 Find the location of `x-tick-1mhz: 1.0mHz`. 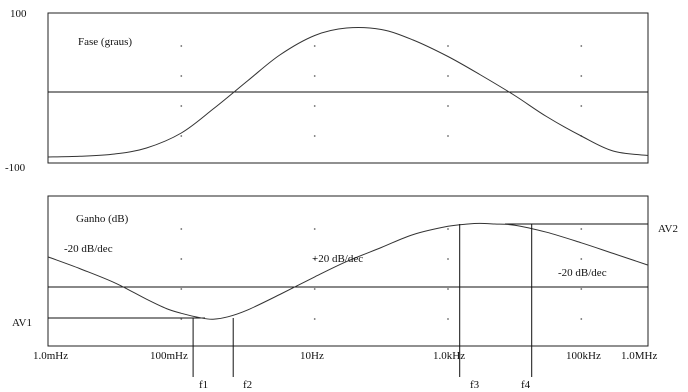

x-tick-1mhz: 1.0mHz is located at coordinates (50, 356).